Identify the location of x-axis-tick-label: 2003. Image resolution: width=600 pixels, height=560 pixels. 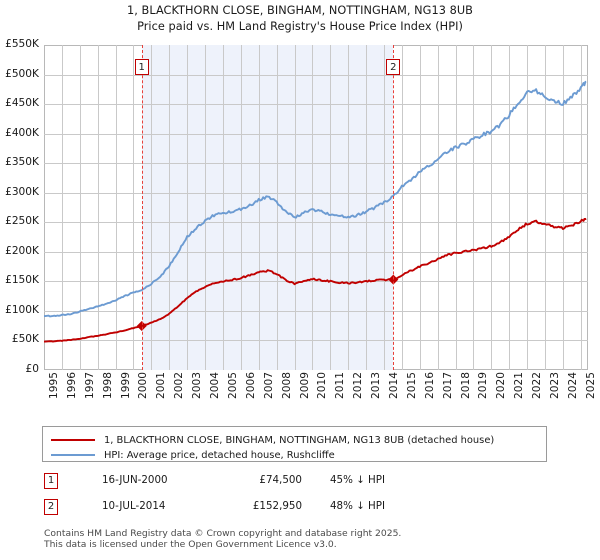
(197, 385).